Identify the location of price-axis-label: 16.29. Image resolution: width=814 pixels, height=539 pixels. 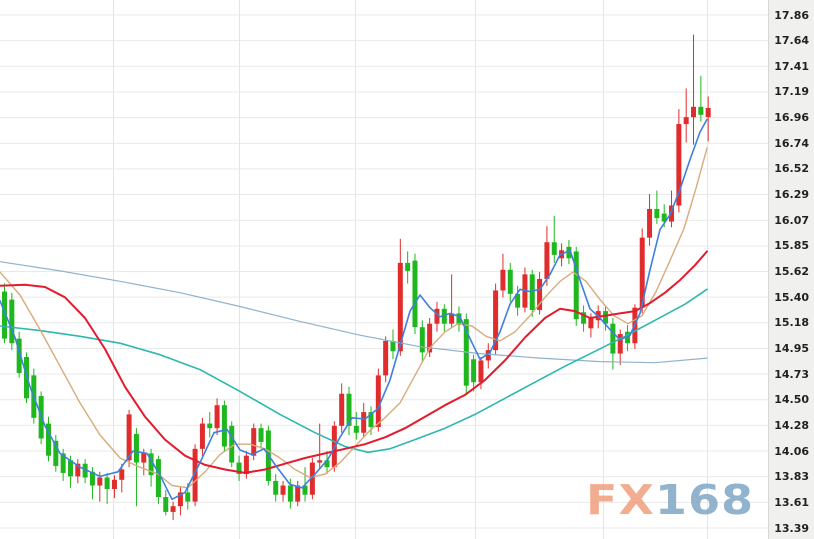
(791, 195).